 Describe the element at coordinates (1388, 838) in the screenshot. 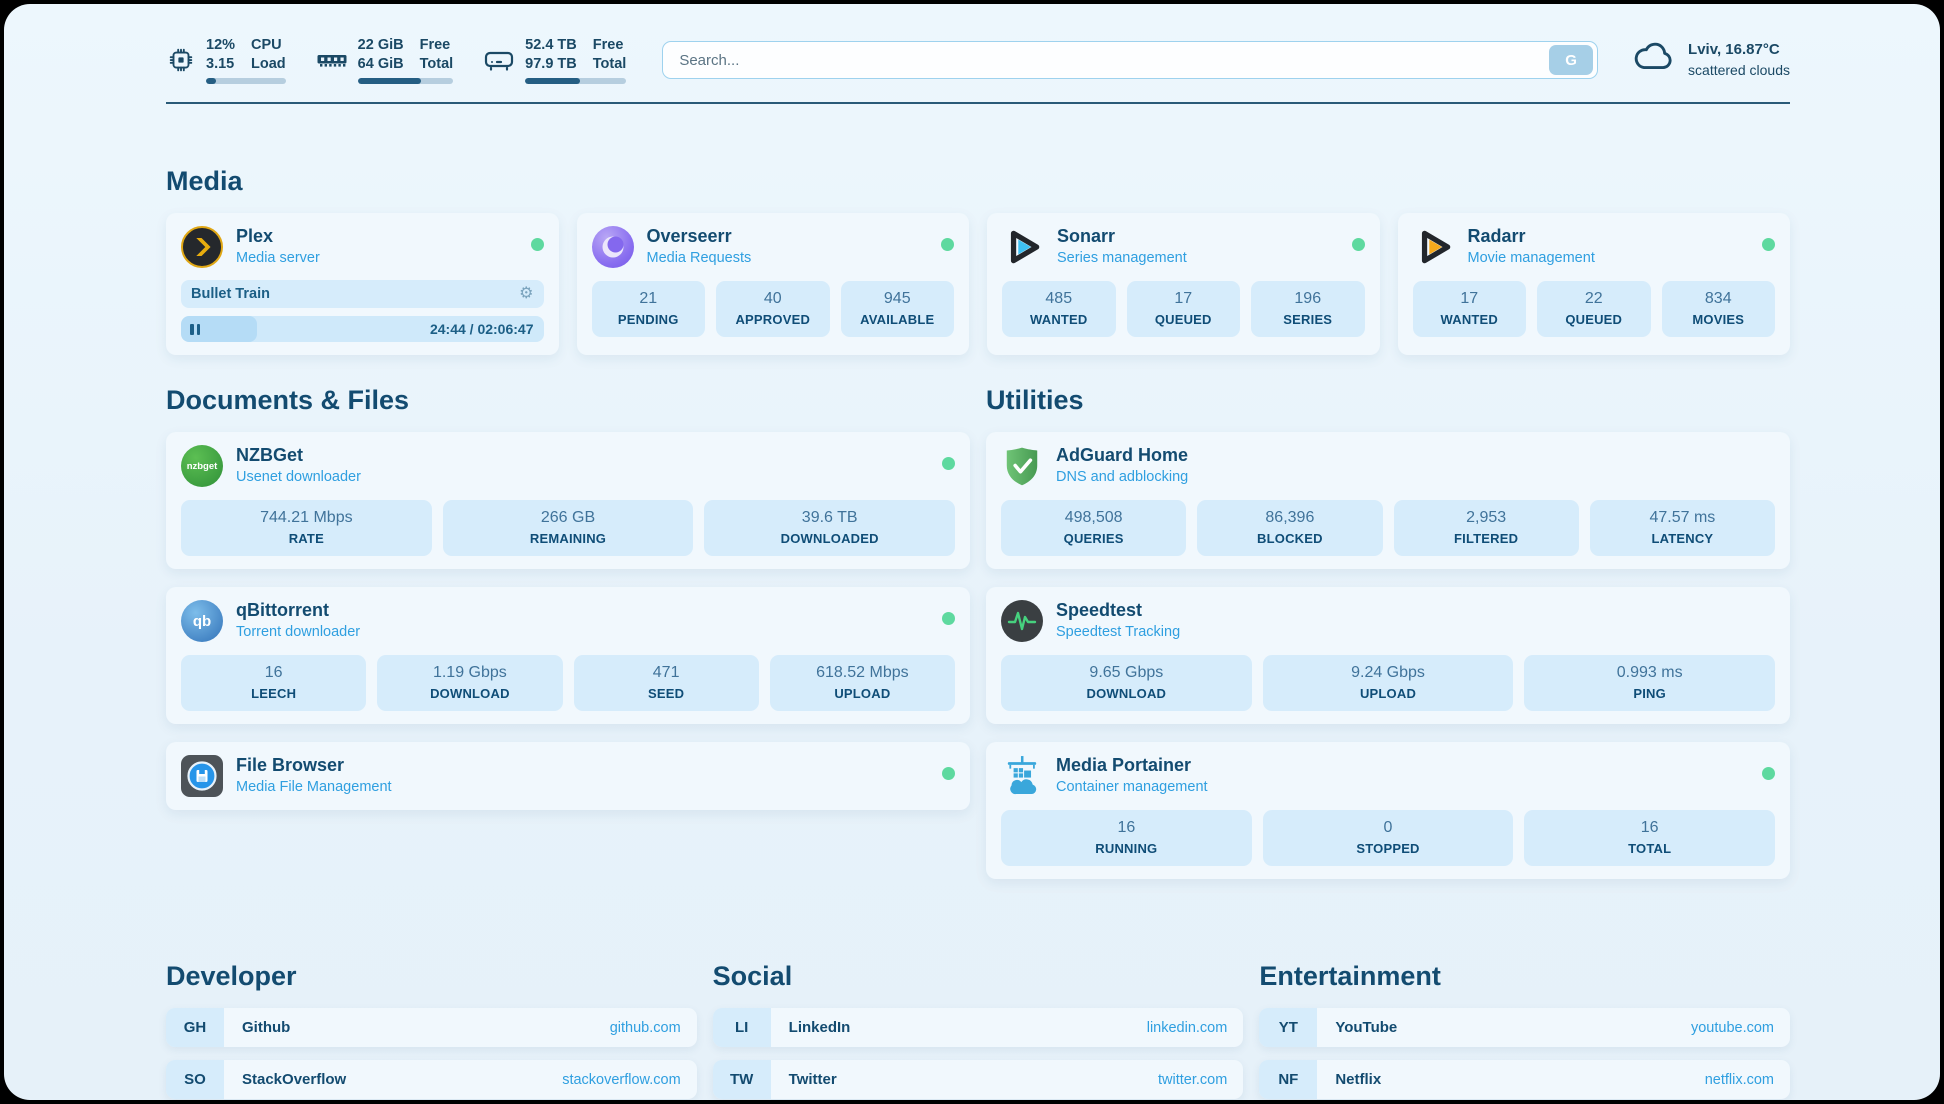

I see `stat-stopped: 0 STOPPED` at that location.